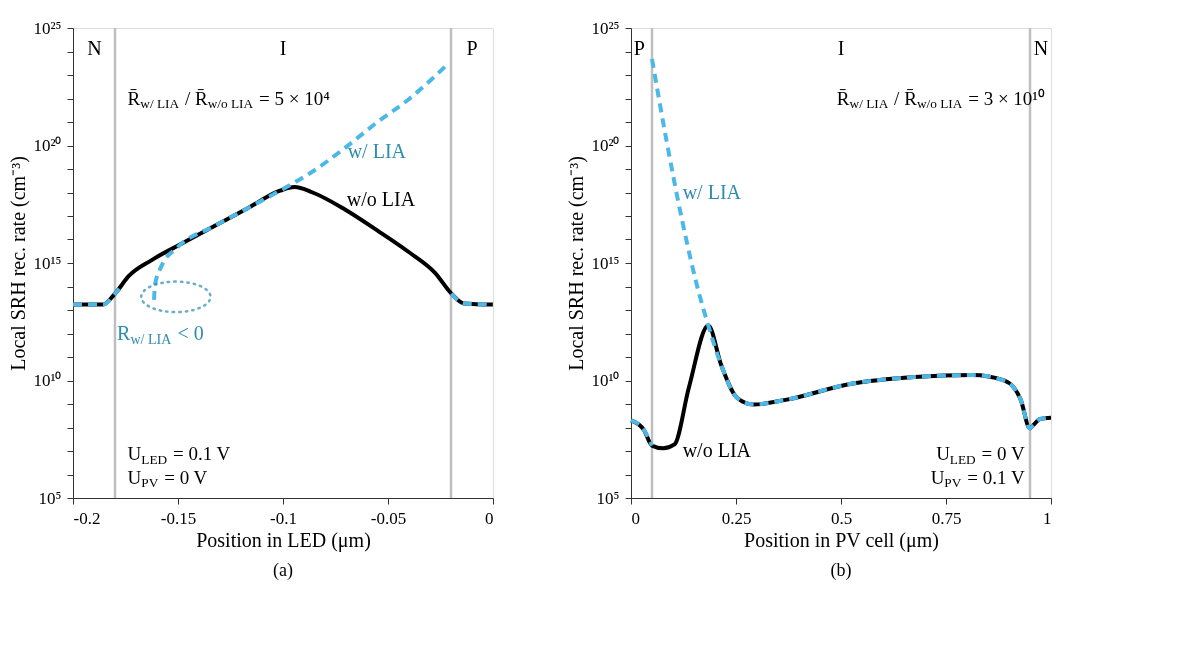 This screenshot has width=1180, height=650. Describe the element at coordinates (1047, 518) in the screenshot. I see `x-tick-label: 1` at that location.